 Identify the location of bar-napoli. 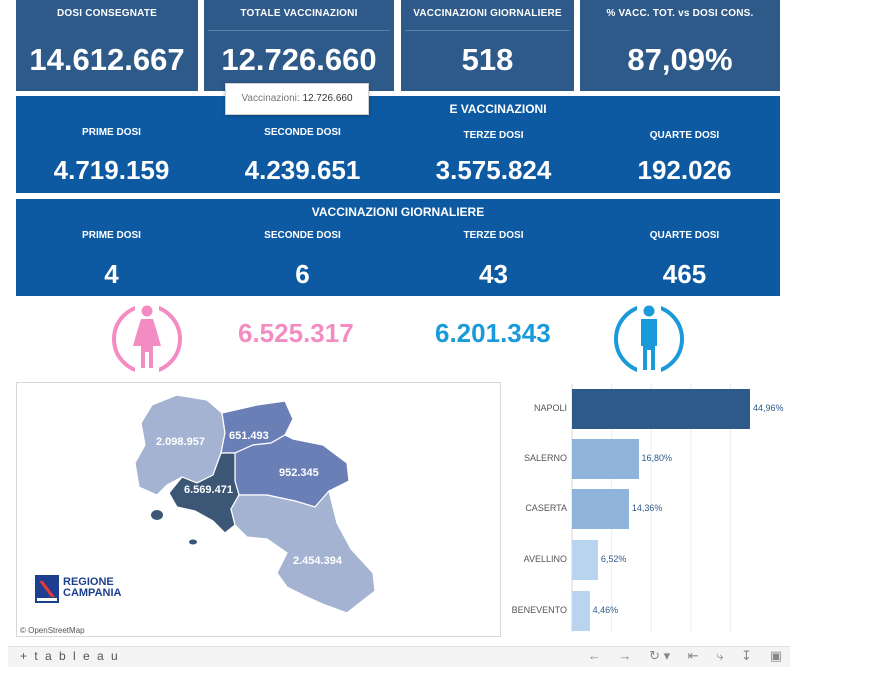
(661, 409).